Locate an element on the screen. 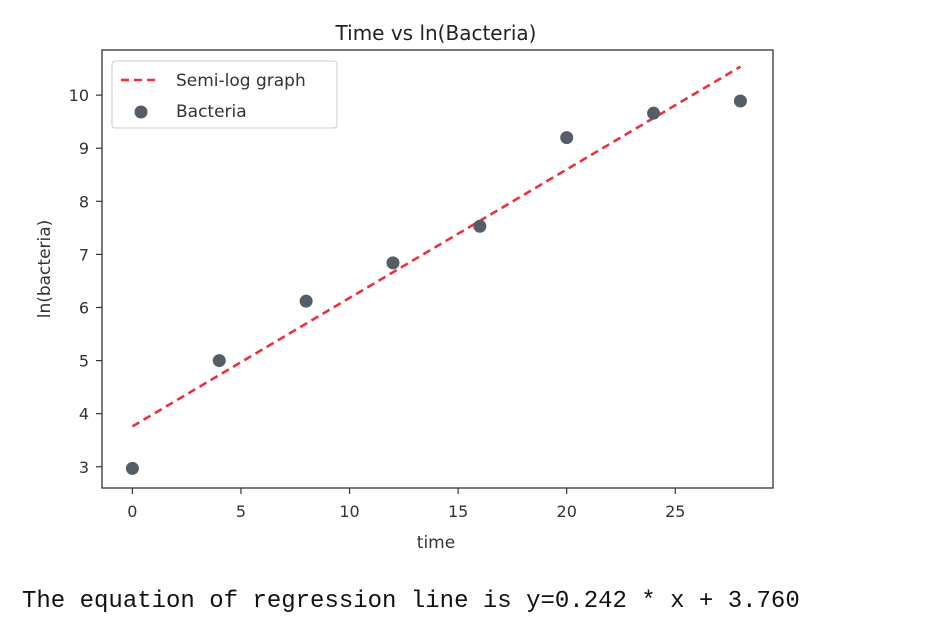 The image size is (944, 634). x-tick-label: 25 is located at coordinates (675, 511).